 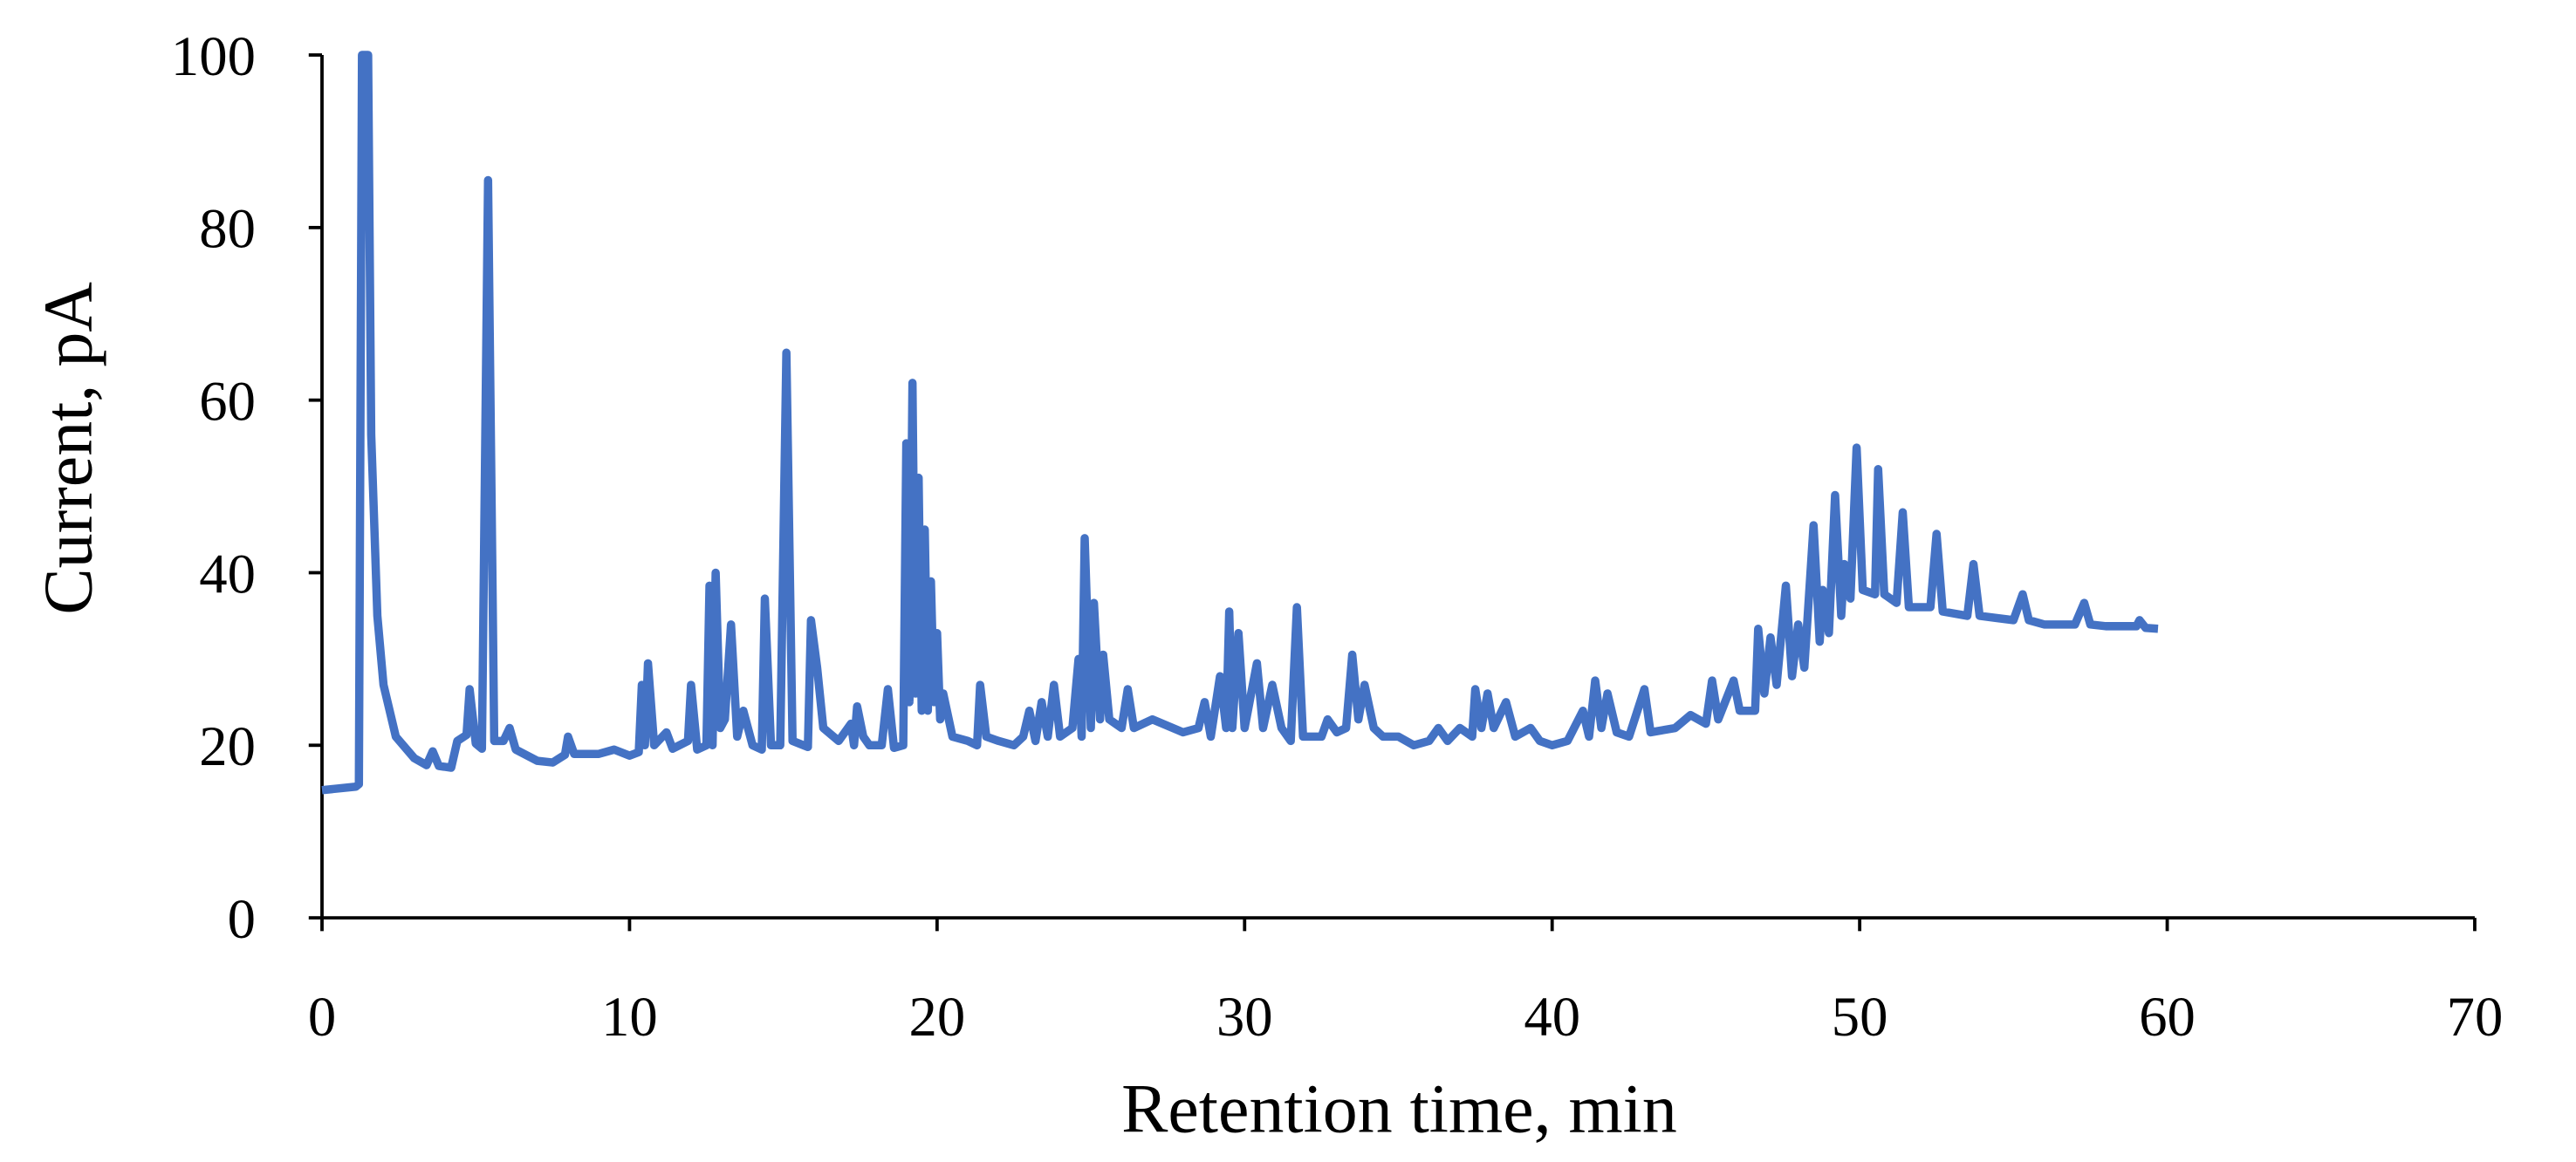 What do you see at coordinates (322, 1017) in the screenshot?
I see `x-tick-label: 0` at bounding box center [322, 1017].